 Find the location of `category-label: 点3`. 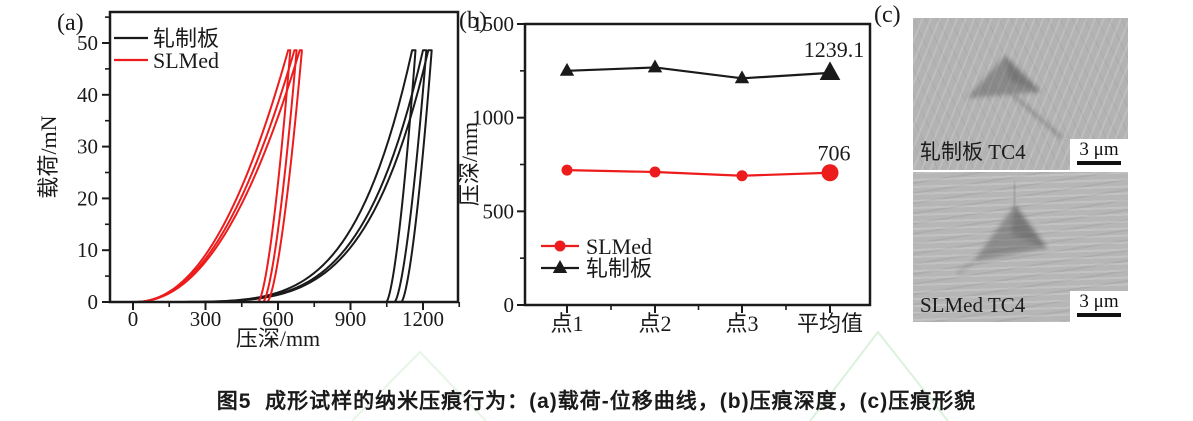

category-label: 点3 is located at coordinates (741, 323).